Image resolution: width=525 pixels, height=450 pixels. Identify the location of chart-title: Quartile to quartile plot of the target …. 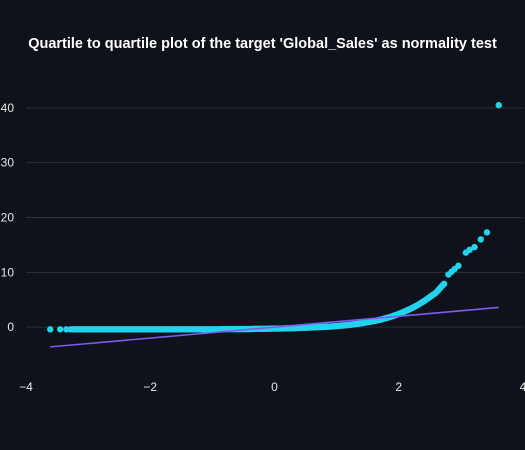
(262, 44).